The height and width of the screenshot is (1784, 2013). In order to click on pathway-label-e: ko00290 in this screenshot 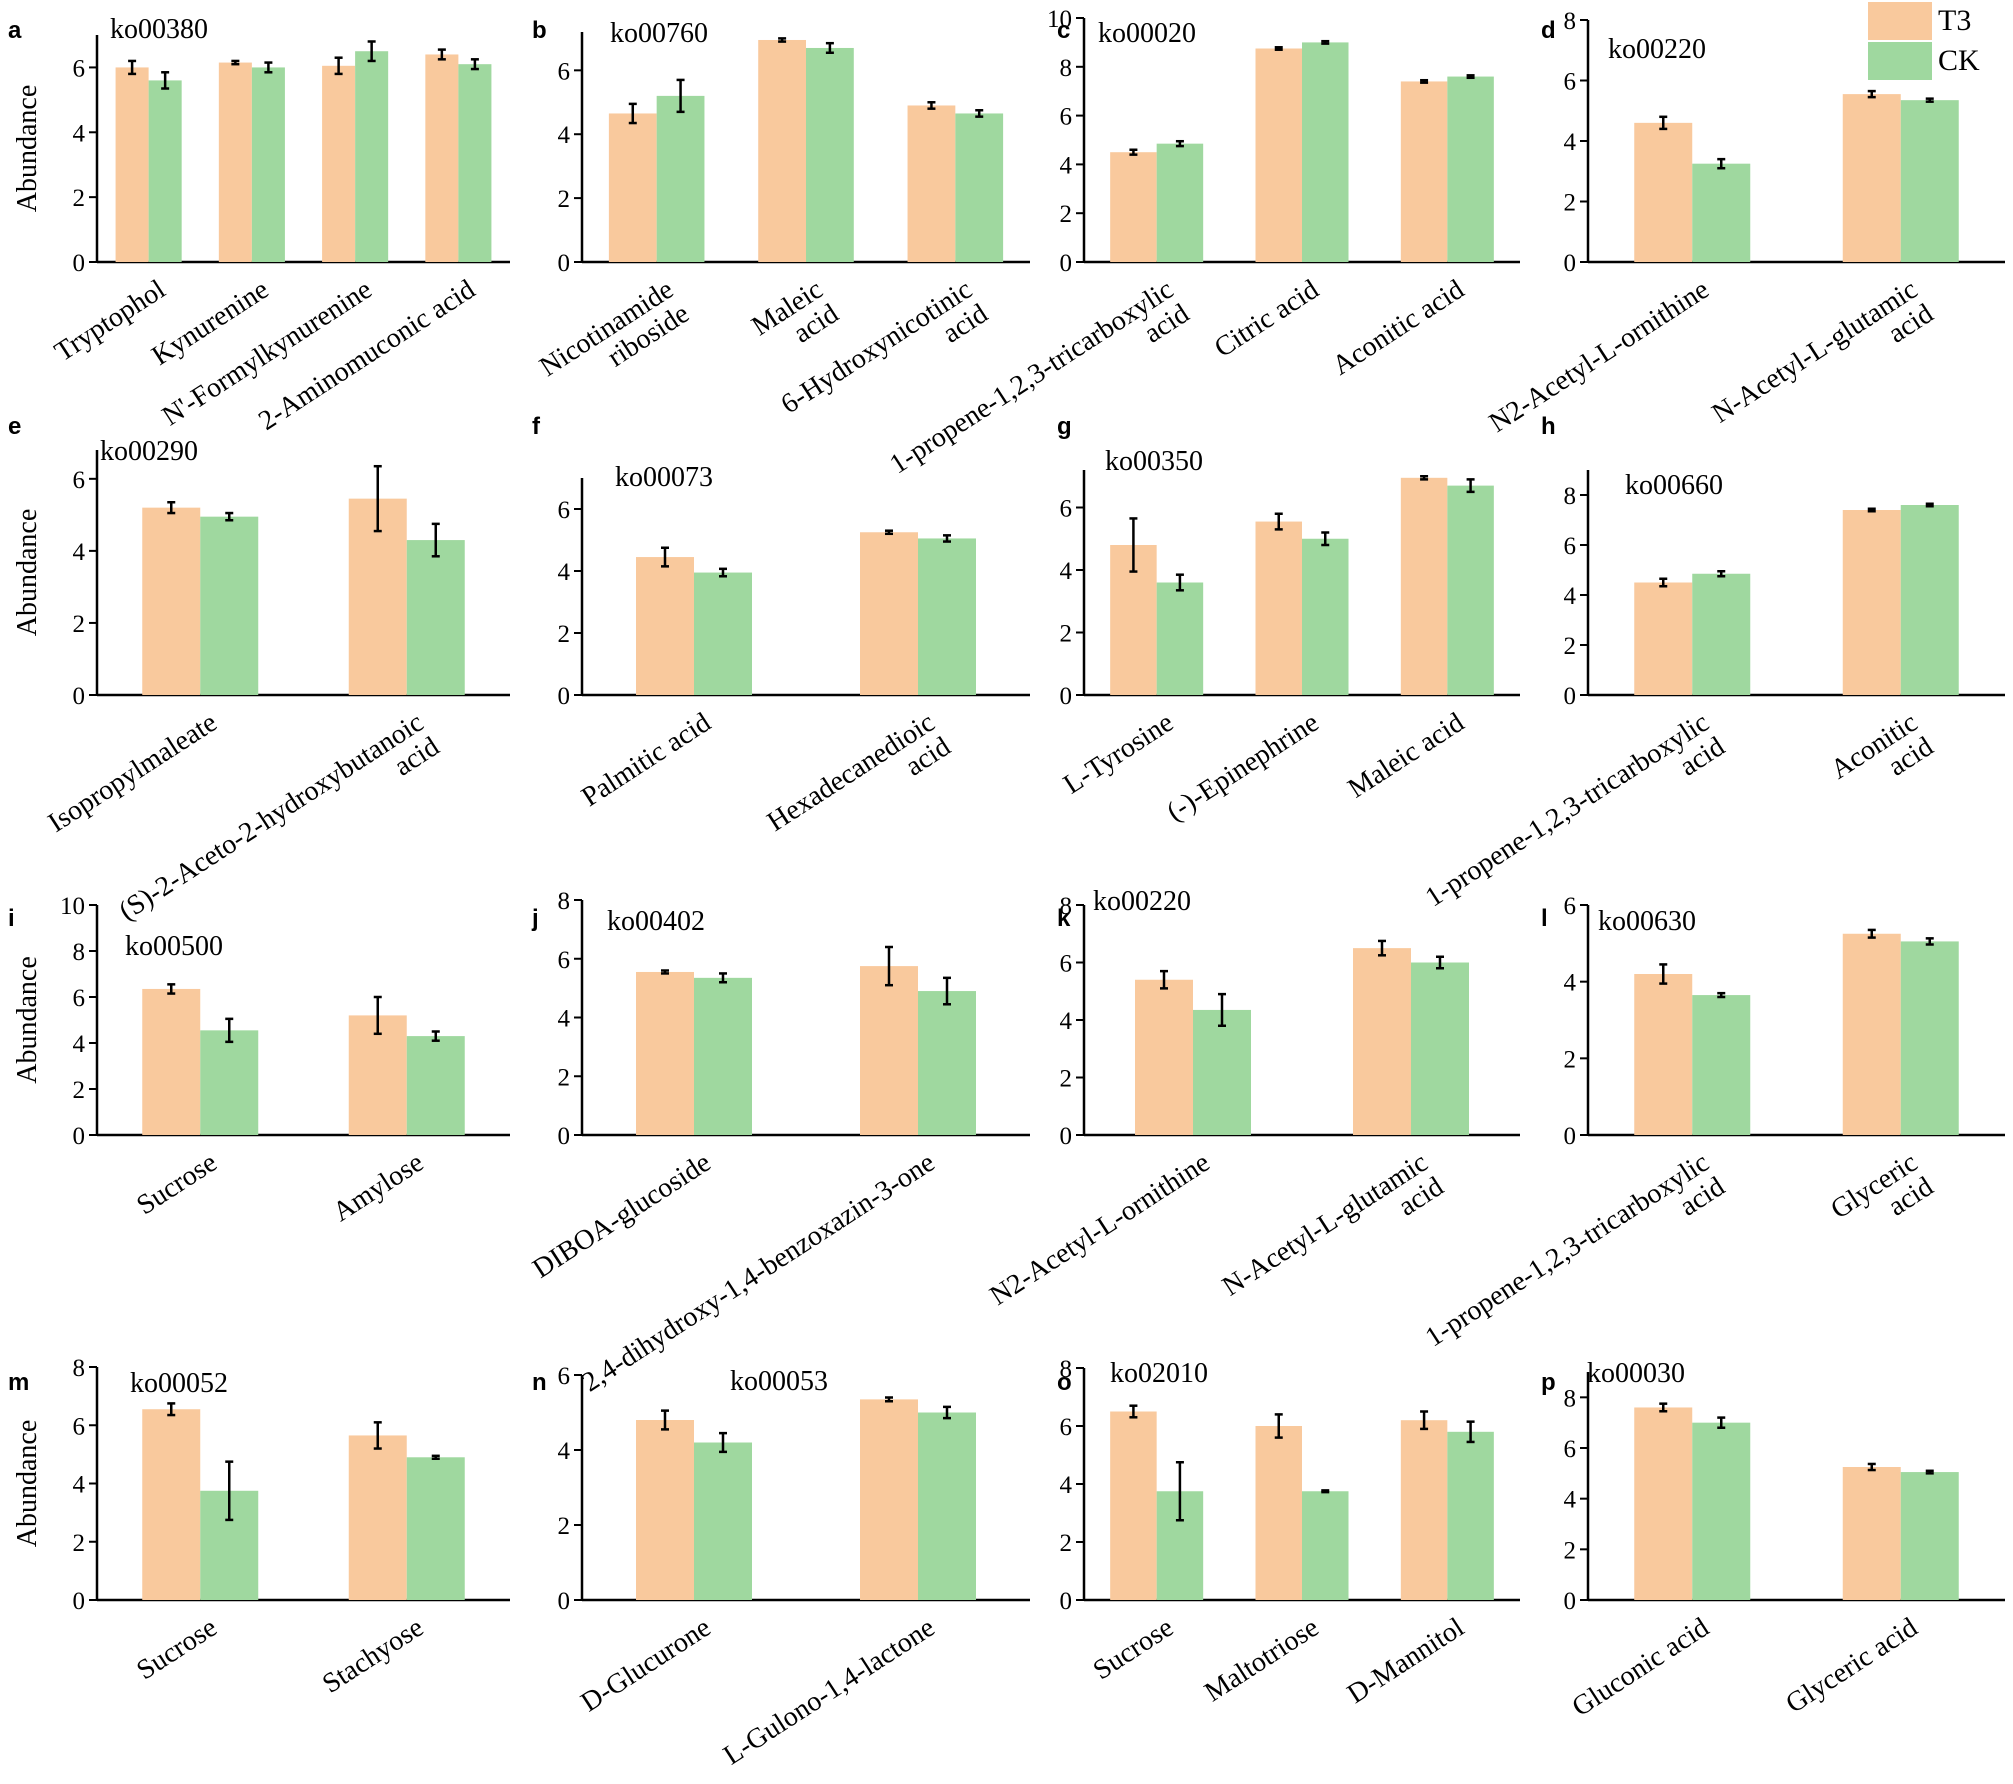, I will do `click(149, 451)`.